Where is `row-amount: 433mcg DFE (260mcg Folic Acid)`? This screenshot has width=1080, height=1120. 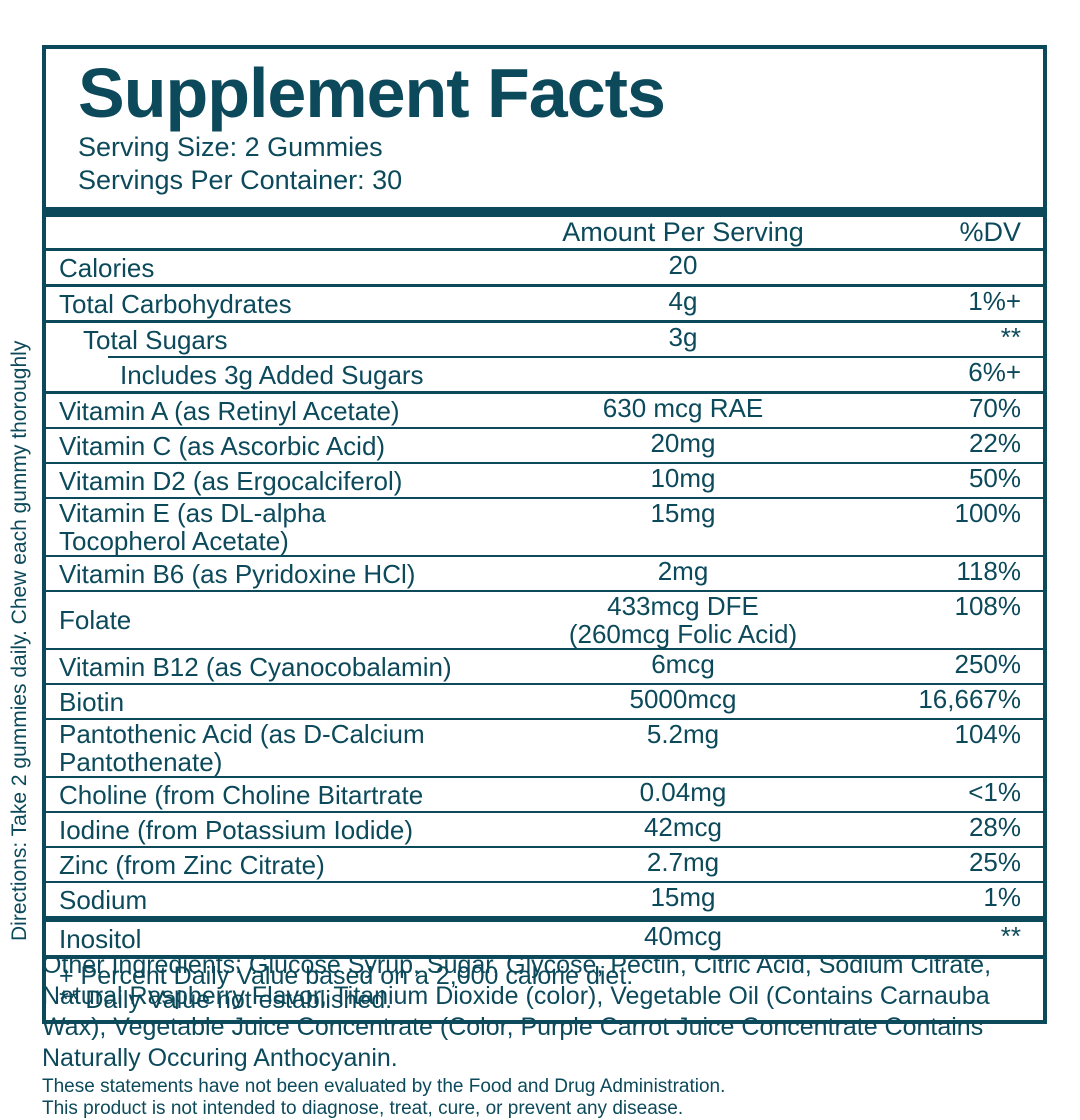 row-amount: 433mcg DFE (260mcg Folic Acid) is located at coordinates (653, 620).